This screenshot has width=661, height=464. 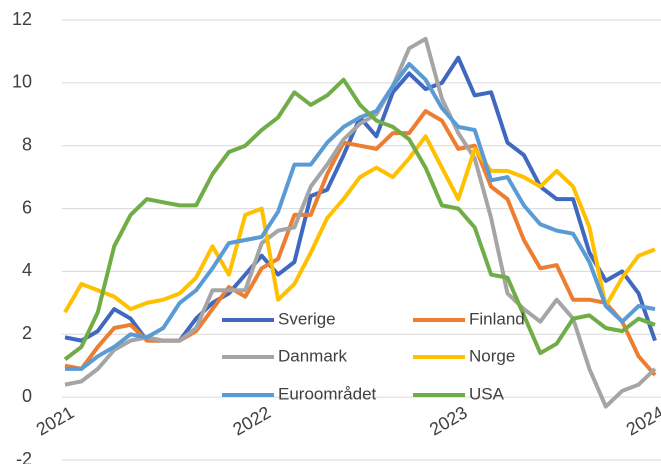 I want to click on x-tick-label: 2022, so click(x=251, y=420).